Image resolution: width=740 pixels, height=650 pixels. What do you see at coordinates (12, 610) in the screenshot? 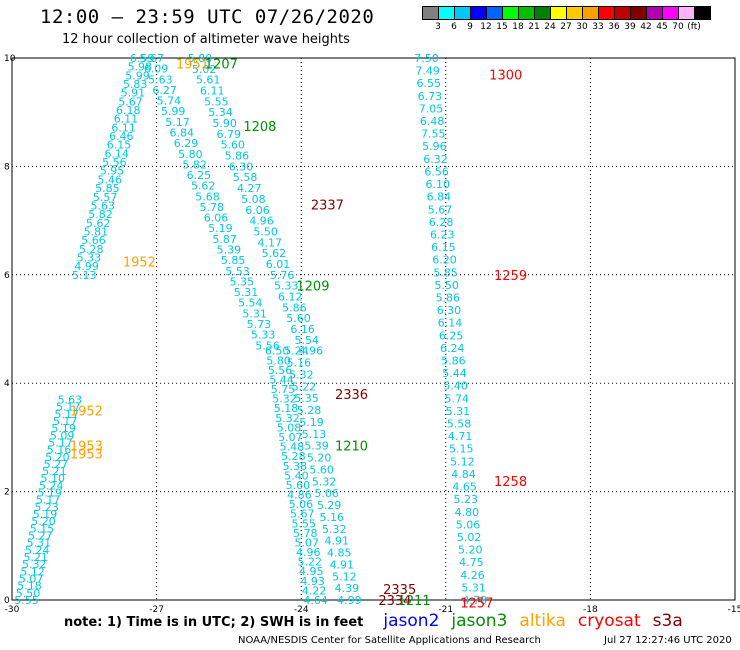
I see `x-tick-label: -30` at bounding box center [12, 610].